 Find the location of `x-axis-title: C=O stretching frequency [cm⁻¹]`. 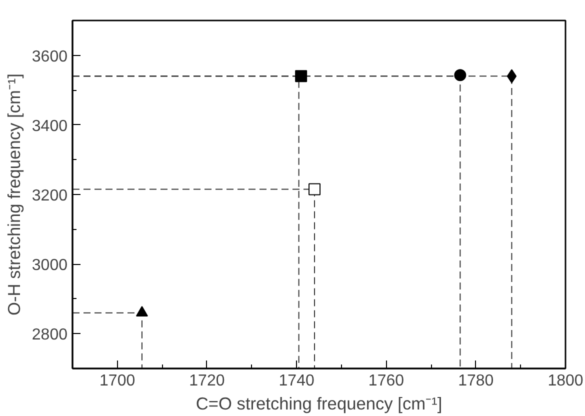

x-axis-title: C=O stretching frequency [cm⁻¹] is located at coordinates (319, 404).